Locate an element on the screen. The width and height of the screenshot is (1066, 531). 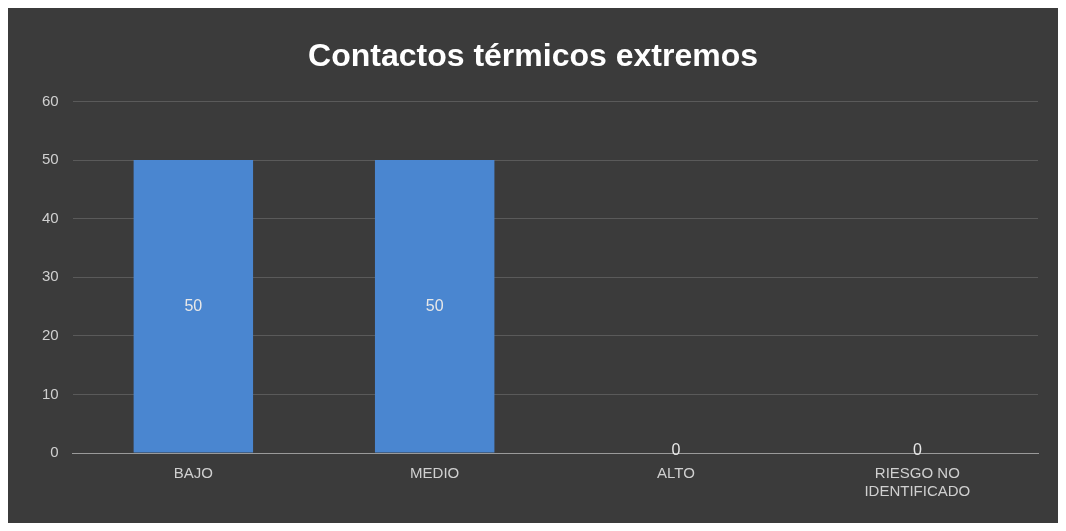
y-tick-label: 60 is located at coordinates (50, 100).